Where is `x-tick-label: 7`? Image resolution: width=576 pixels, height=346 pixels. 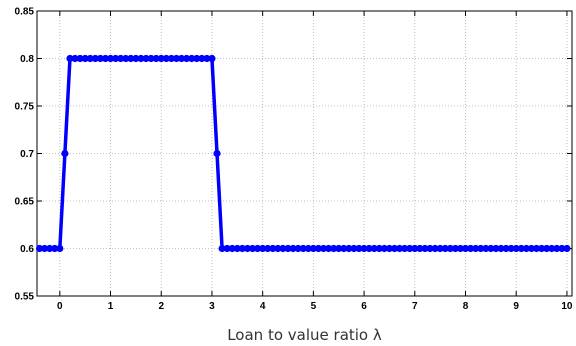
x-tick-label: 7 is located at coordinates (415, 306).